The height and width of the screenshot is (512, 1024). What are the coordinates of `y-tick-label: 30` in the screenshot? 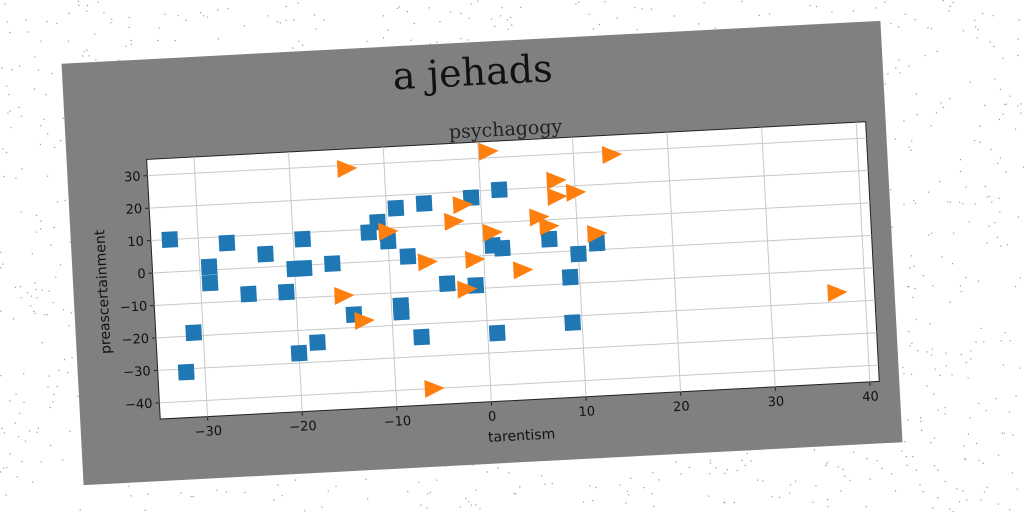 It's located at (132, 178).